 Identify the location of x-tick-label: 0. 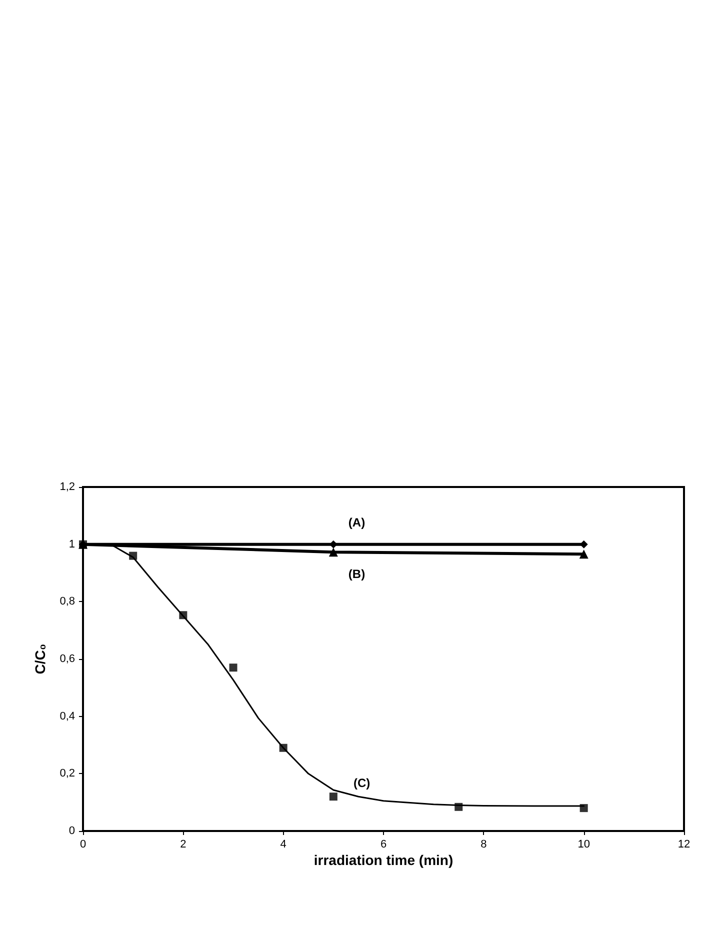
(83, 844).